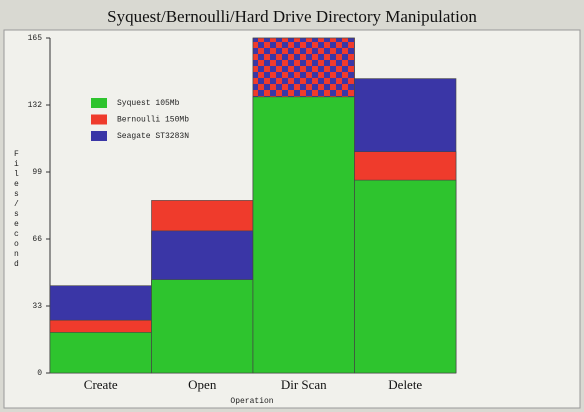  What do you see at coordinates (153, 120) in the screenshot?
I see `legend-label: Bernoulli 150Mb` at bounding box center [153, 120].